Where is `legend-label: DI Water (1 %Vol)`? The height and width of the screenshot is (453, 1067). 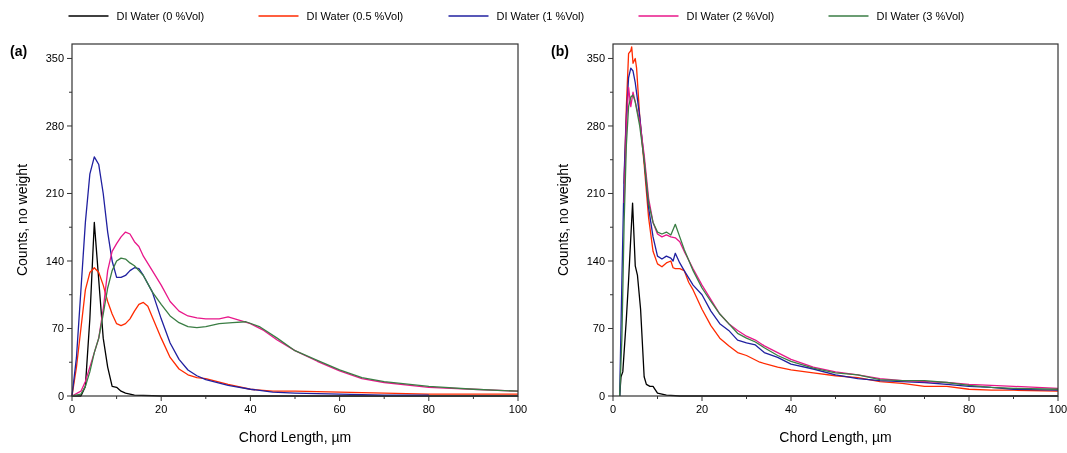
legend-label: DI Water (1 %Vol) is located at coordinates (540, 15).